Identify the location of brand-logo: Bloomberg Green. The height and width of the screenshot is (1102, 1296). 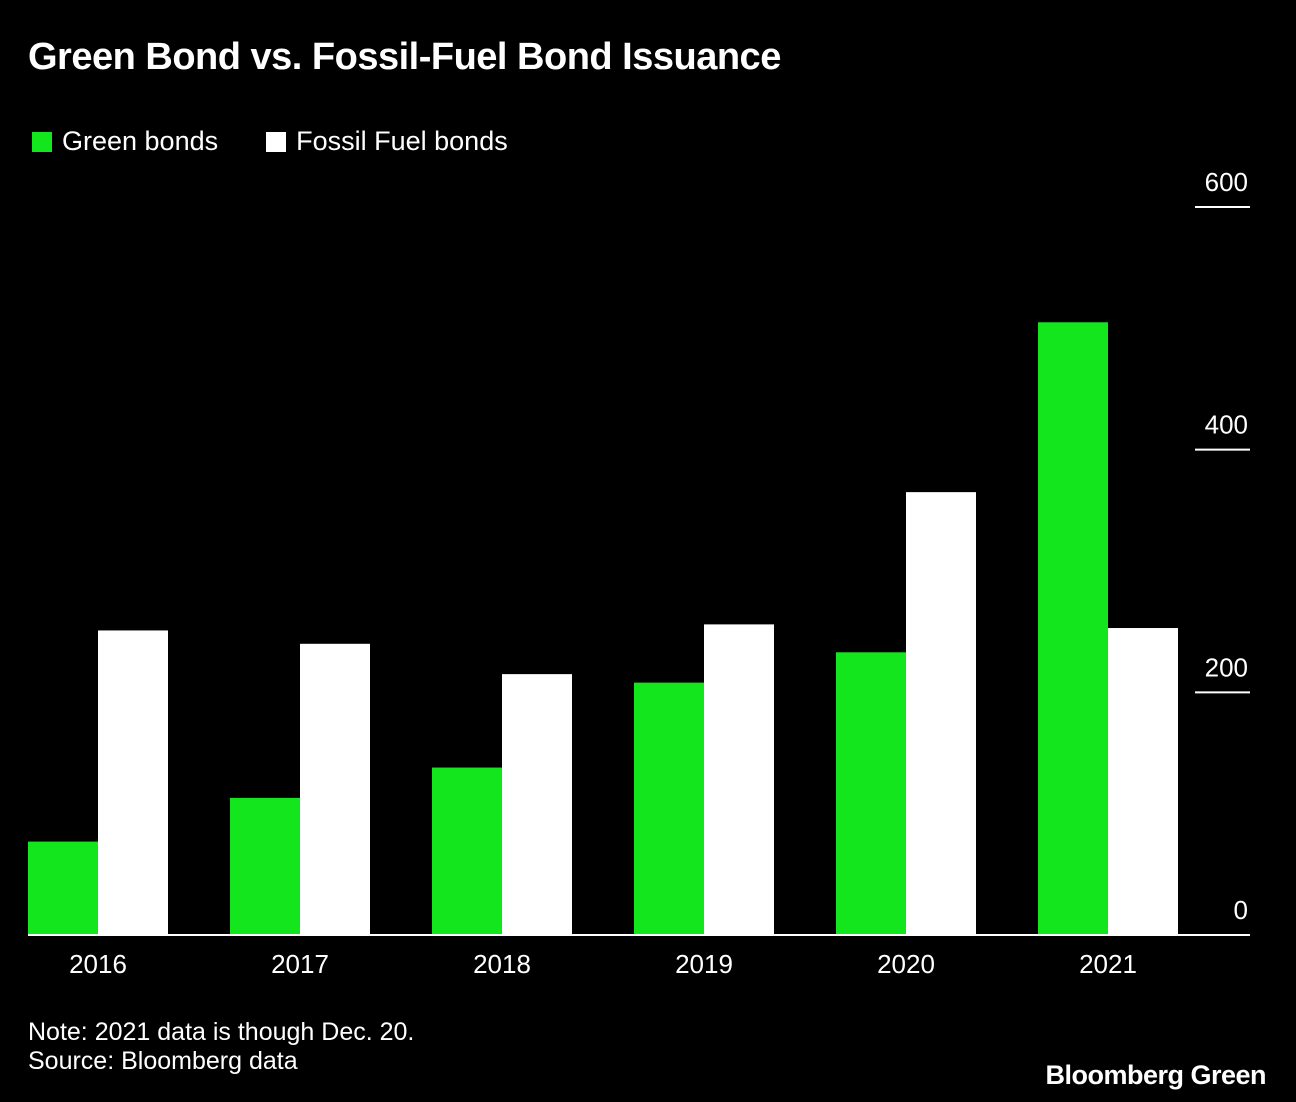
(1155, 1075).